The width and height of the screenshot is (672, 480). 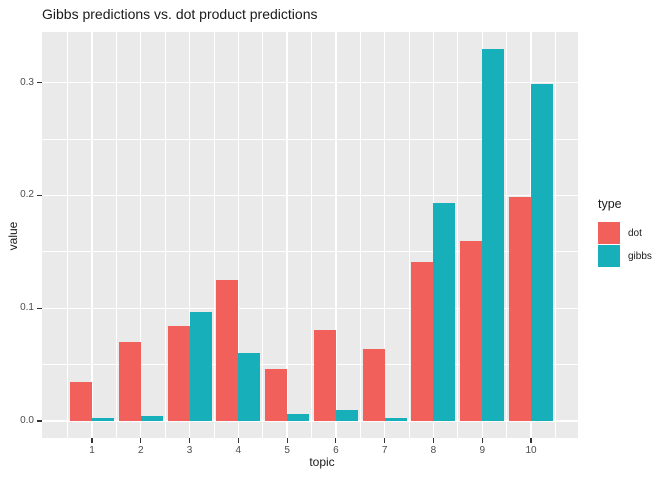 I want to click on legend-label-dot: dot, so click(x=635, y=233).